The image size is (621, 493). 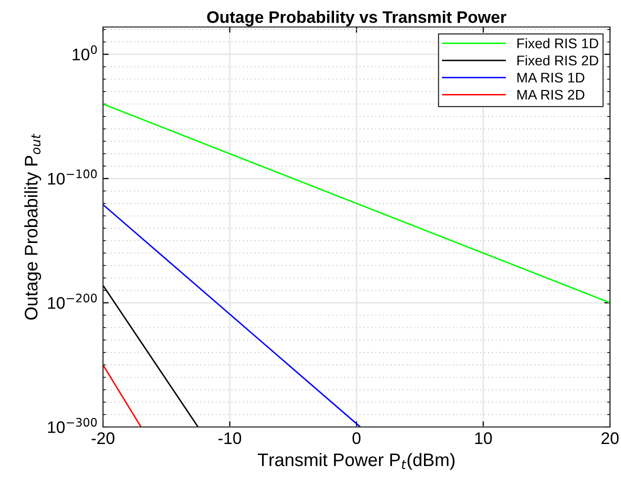 What do you see at coordinates (483, 438) in the screenshot?
I see `x-tick-label: 10` at bounding box center [483, 438].